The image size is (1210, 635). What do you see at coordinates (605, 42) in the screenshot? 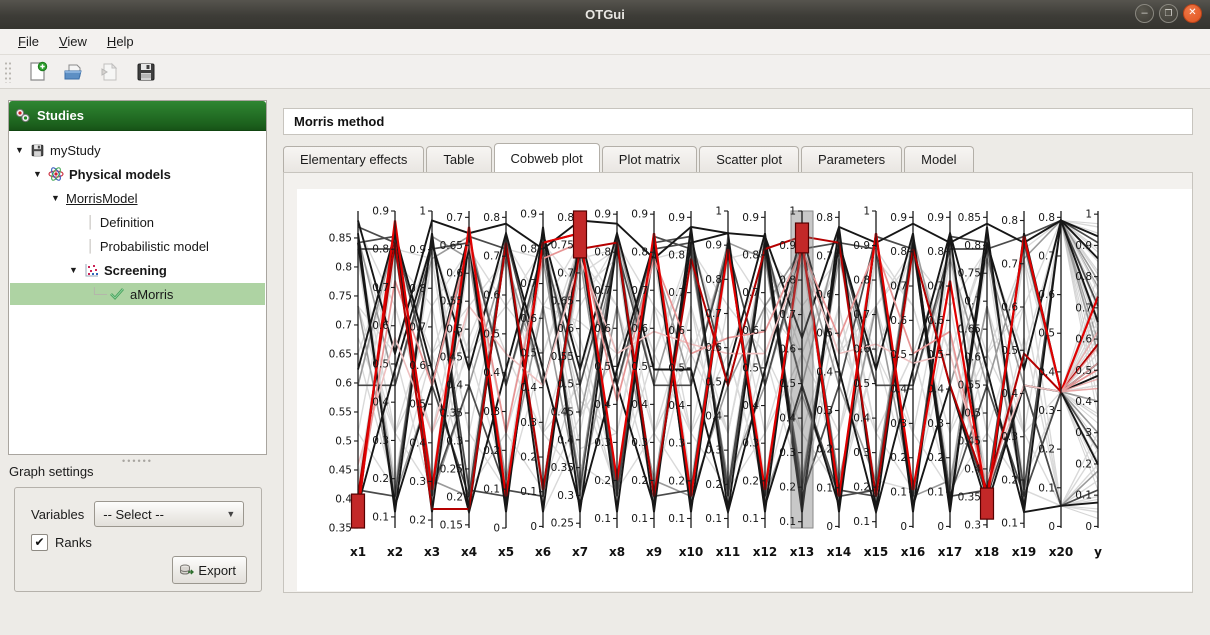
I see `menubar: File View Help` at bounding box center [605, 42].